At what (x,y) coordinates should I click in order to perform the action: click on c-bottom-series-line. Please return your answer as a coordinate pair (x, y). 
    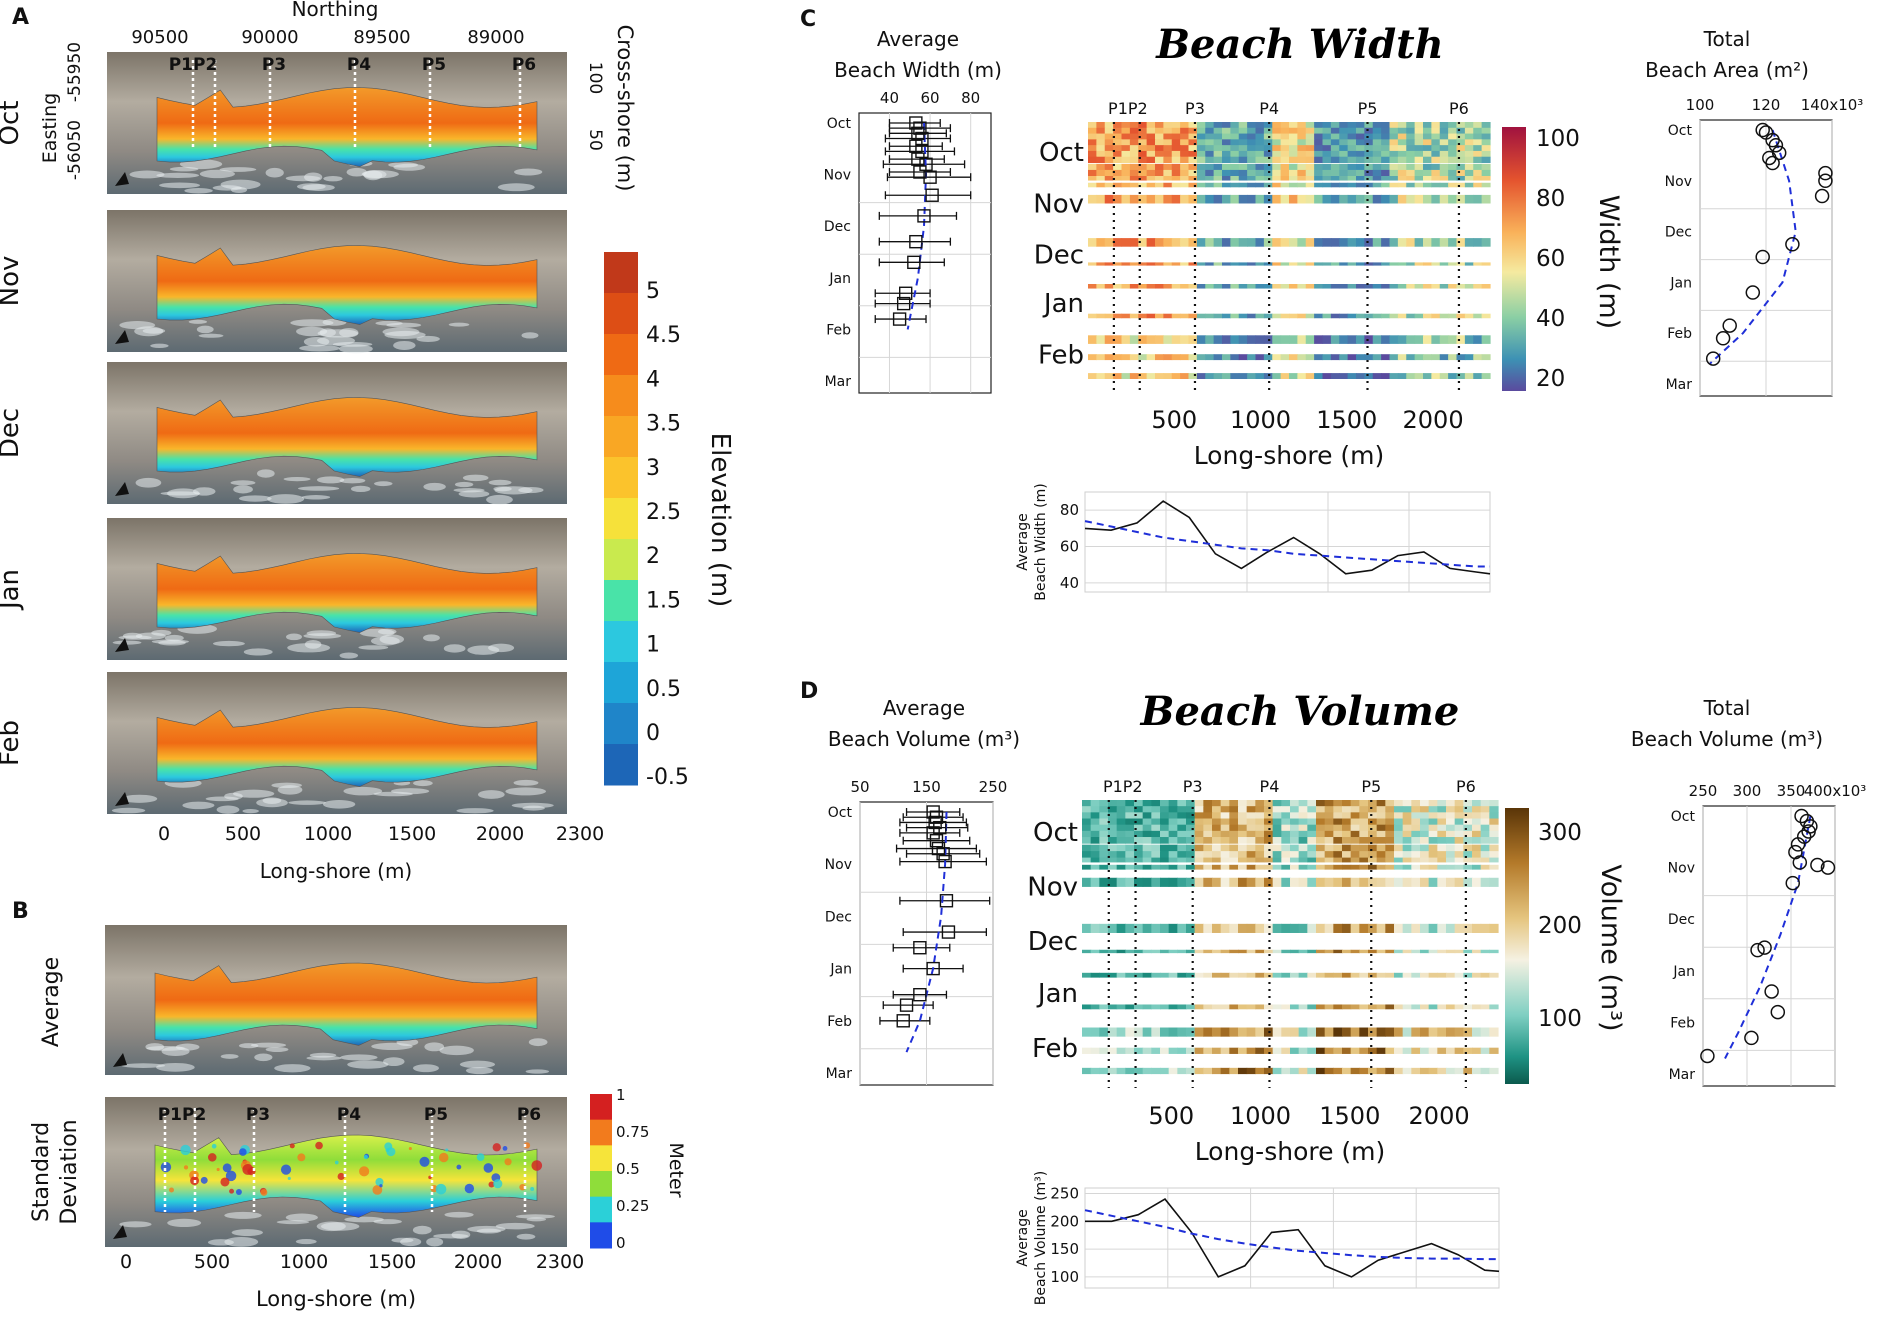
    Looking at the image, I should click on (1287, 537).